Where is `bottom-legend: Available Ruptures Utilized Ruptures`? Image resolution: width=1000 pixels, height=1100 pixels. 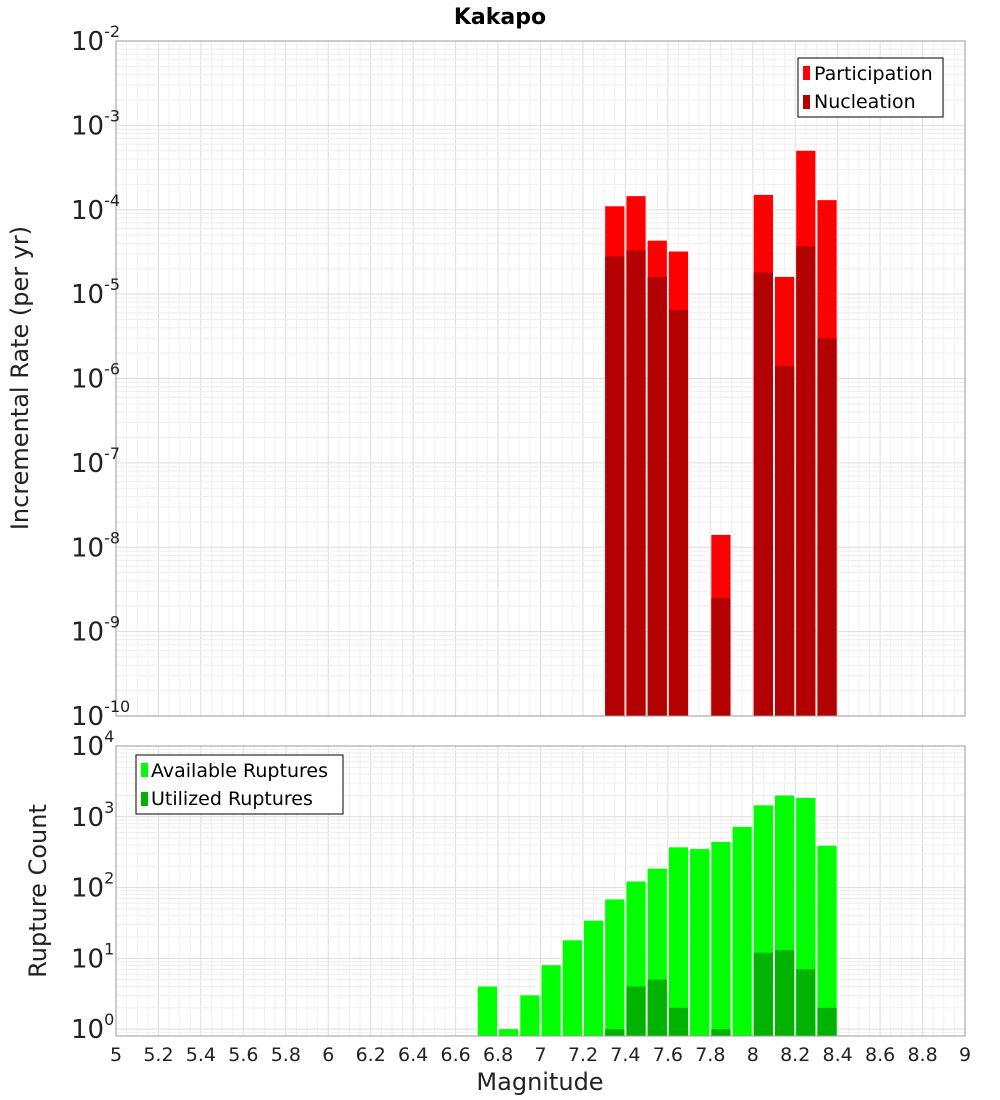
bottom-legend: Available Ruptures Utilized Ruptures is located at coordinates (239, 784).